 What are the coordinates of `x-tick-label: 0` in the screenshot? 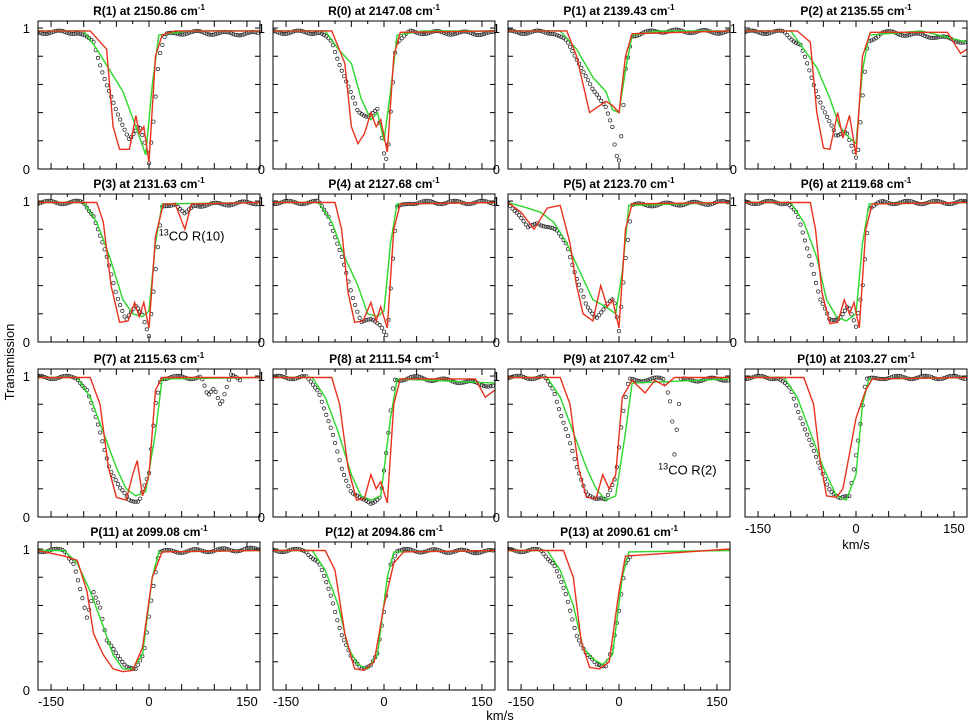 It's located at (148, 701).